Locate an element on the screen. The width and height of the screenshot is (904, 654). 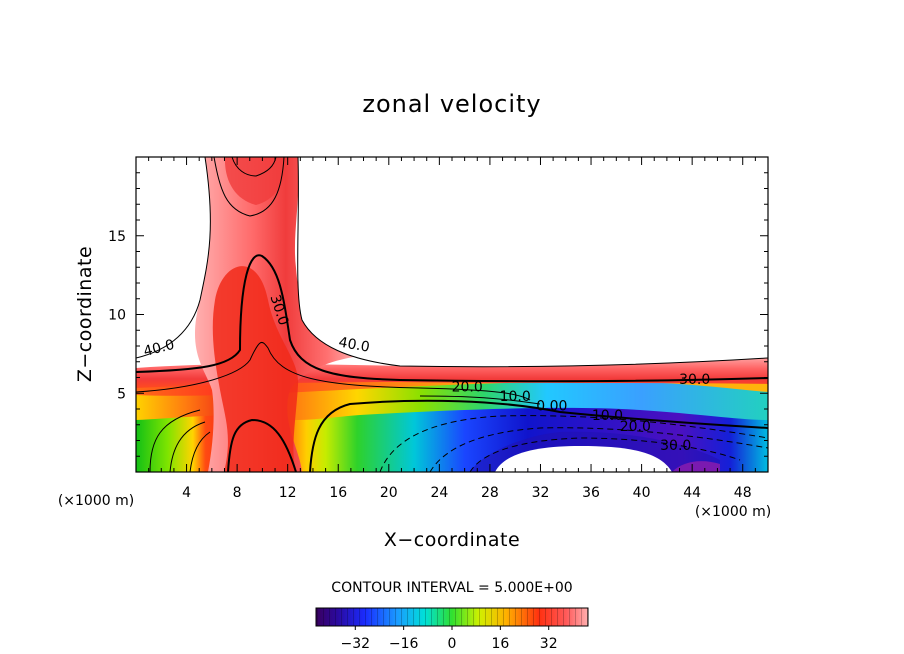
colorbar-ticks: −32 −16 0 16 32 is located at coordinates (449, 639).